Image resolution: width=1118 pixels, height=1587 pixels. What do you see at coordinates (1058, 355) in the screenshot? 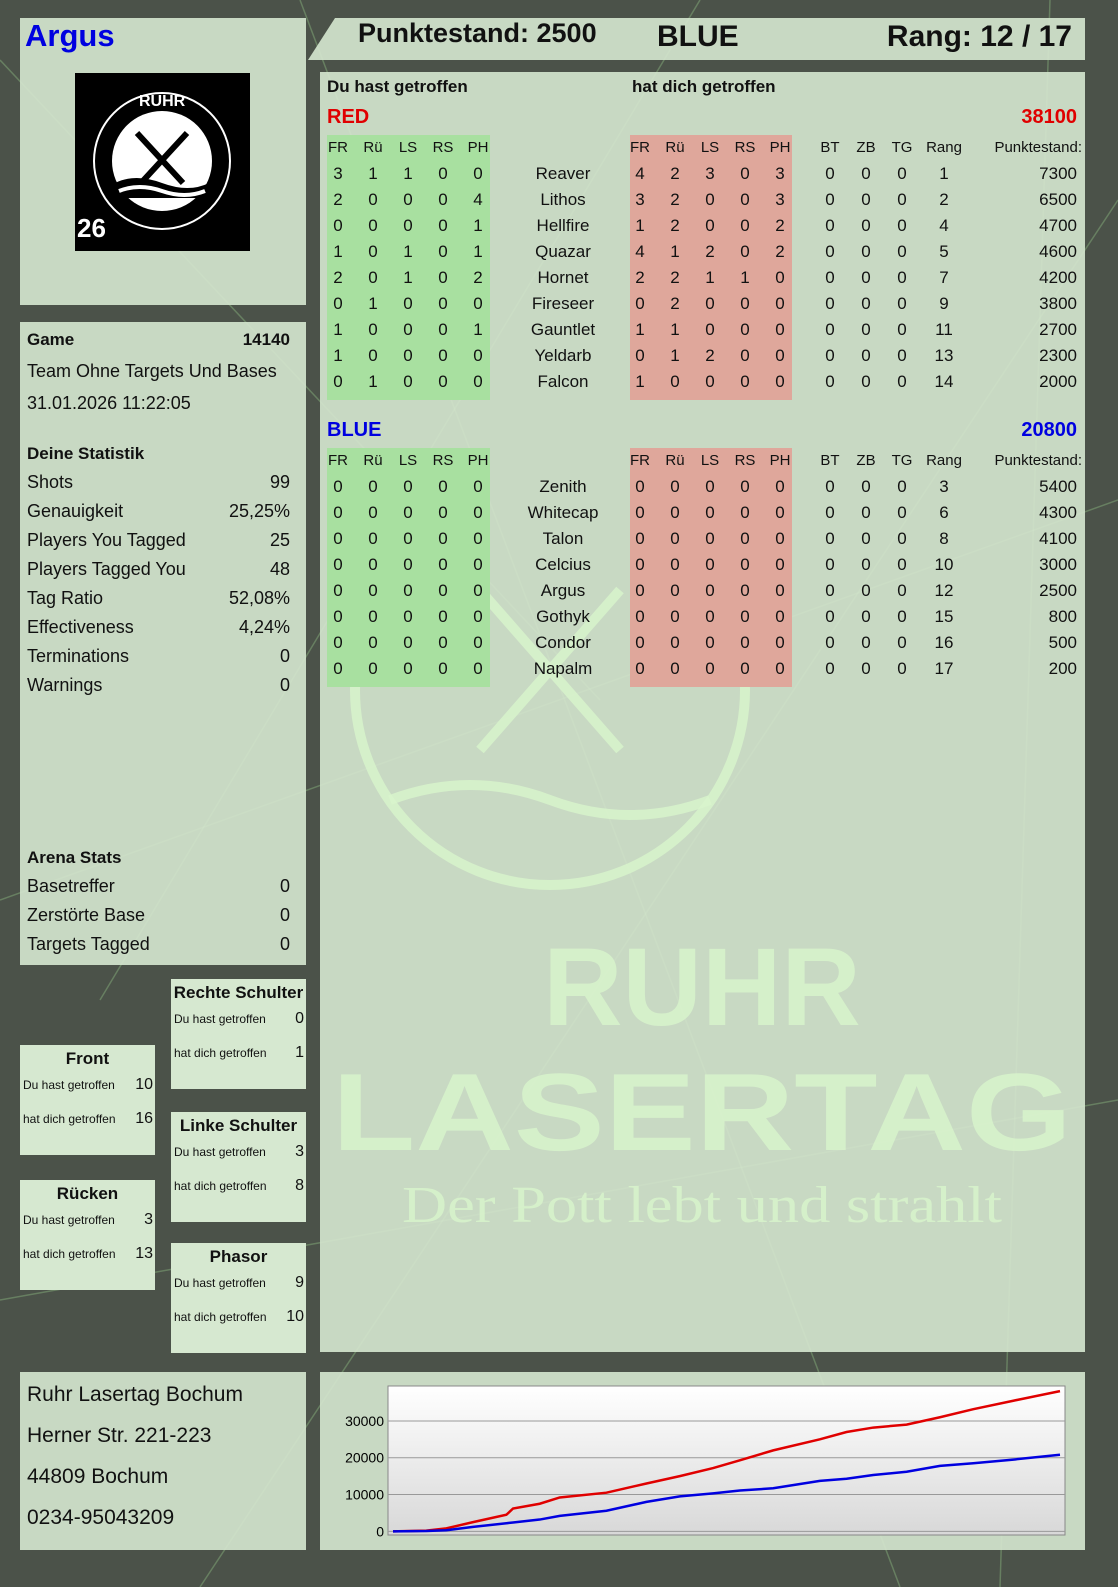
I see `player-score: 2300` at bounding box center [1058, 355].